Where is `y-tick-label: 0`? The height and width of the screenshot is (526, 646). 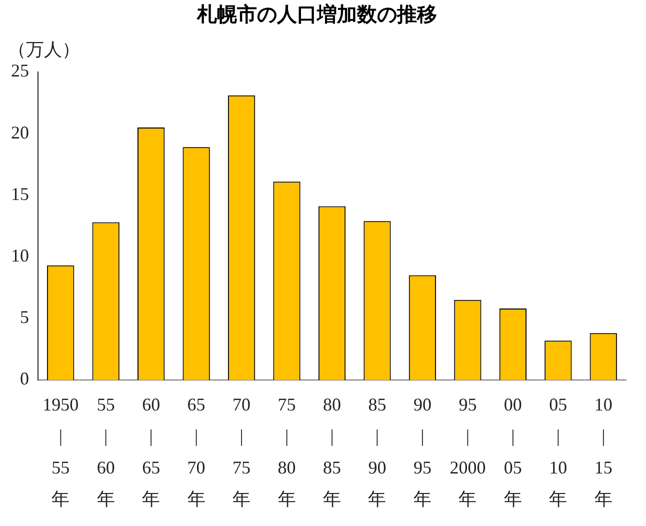
y-tick-label: 0 is located at coordinates (24, 378).